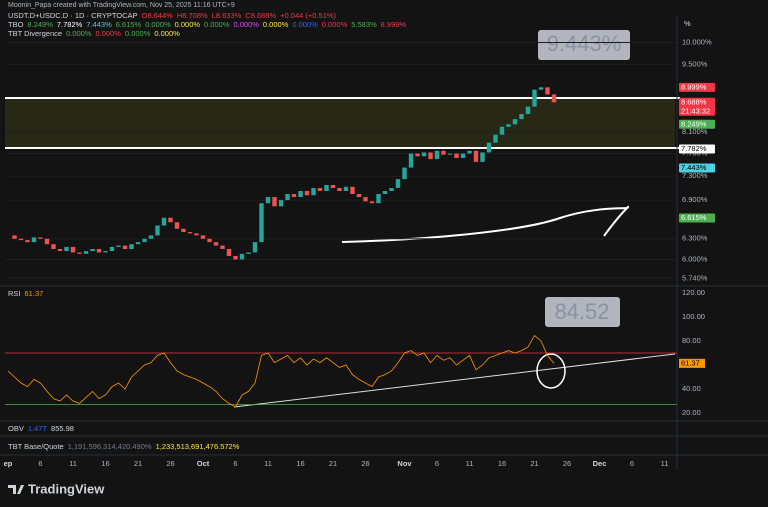  I want to click on value: 1,191,596,314,420.490%, so click(109, 446).